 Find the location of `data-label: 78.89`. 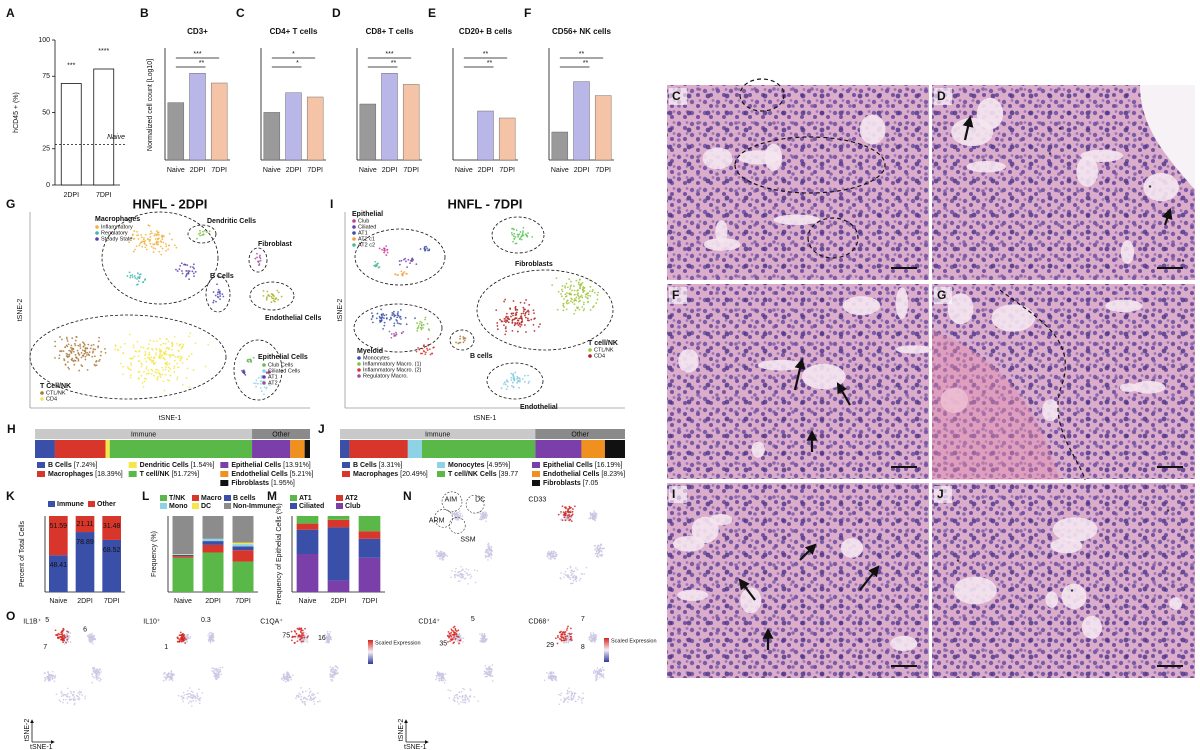

data-label: 78.89 is located at coordinates (85, 542).